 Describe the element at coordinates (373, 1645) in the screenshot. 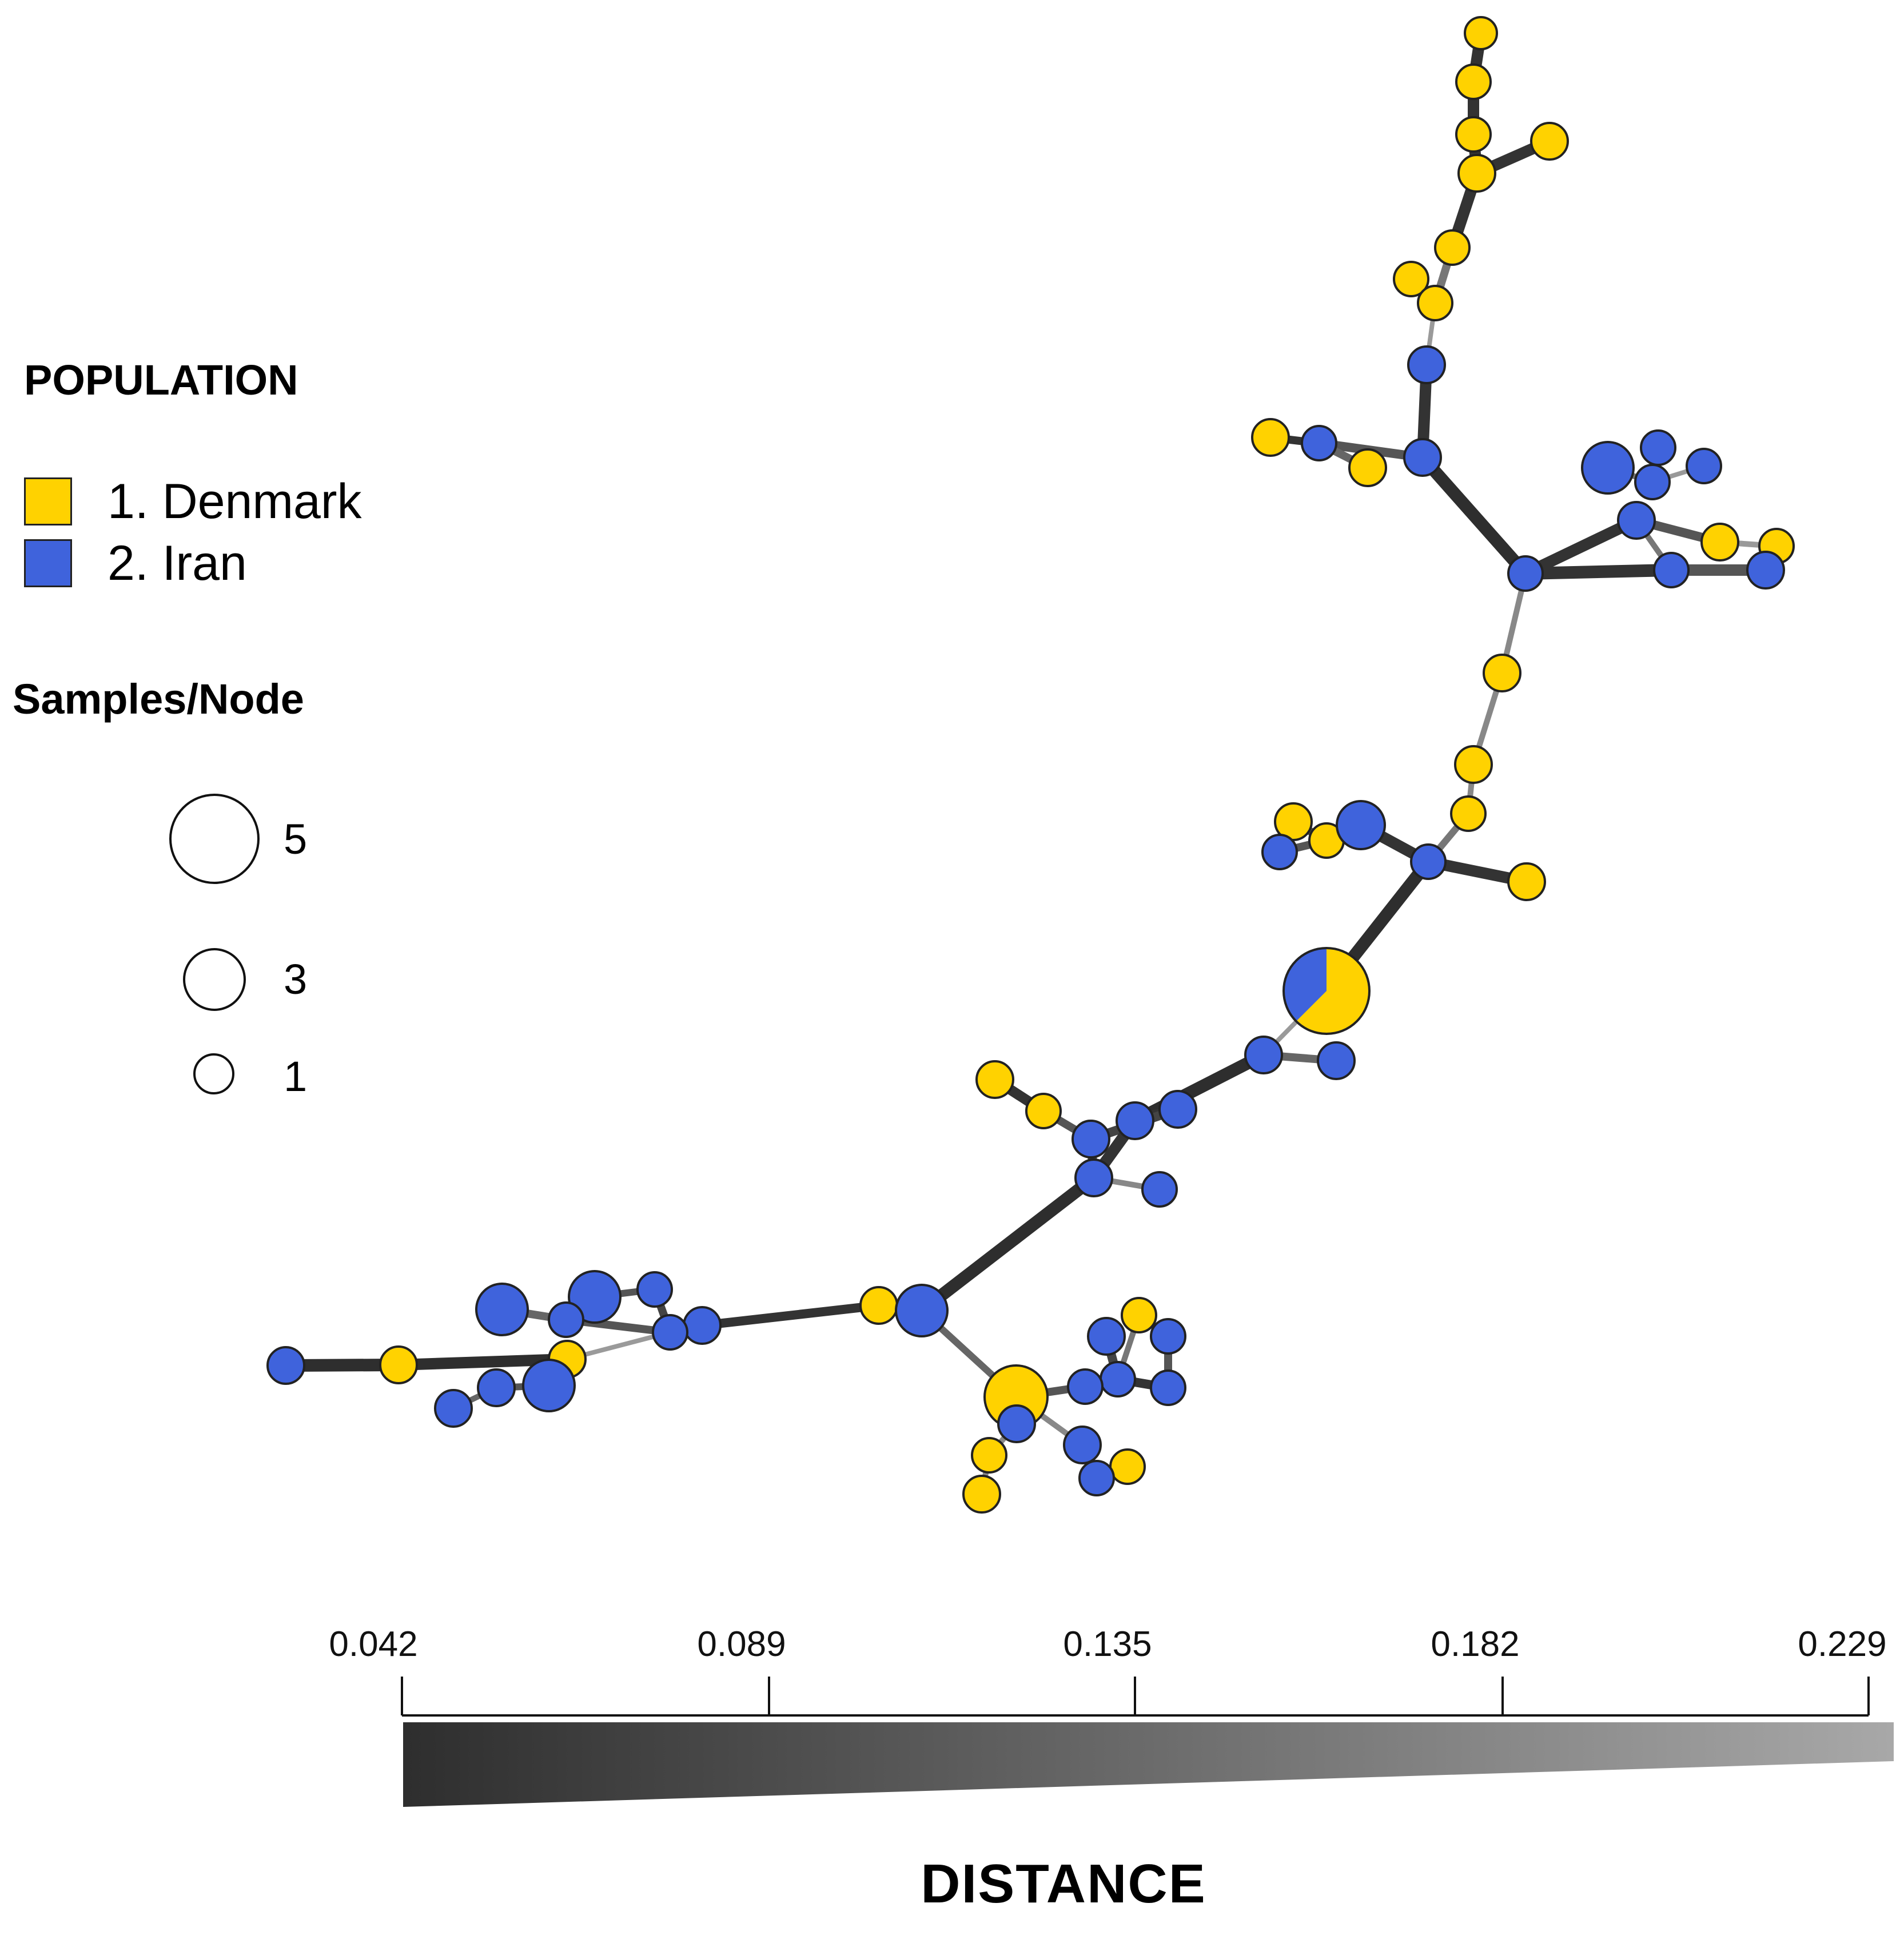

I see `distance-tick-label-1: 0.042` at that location.